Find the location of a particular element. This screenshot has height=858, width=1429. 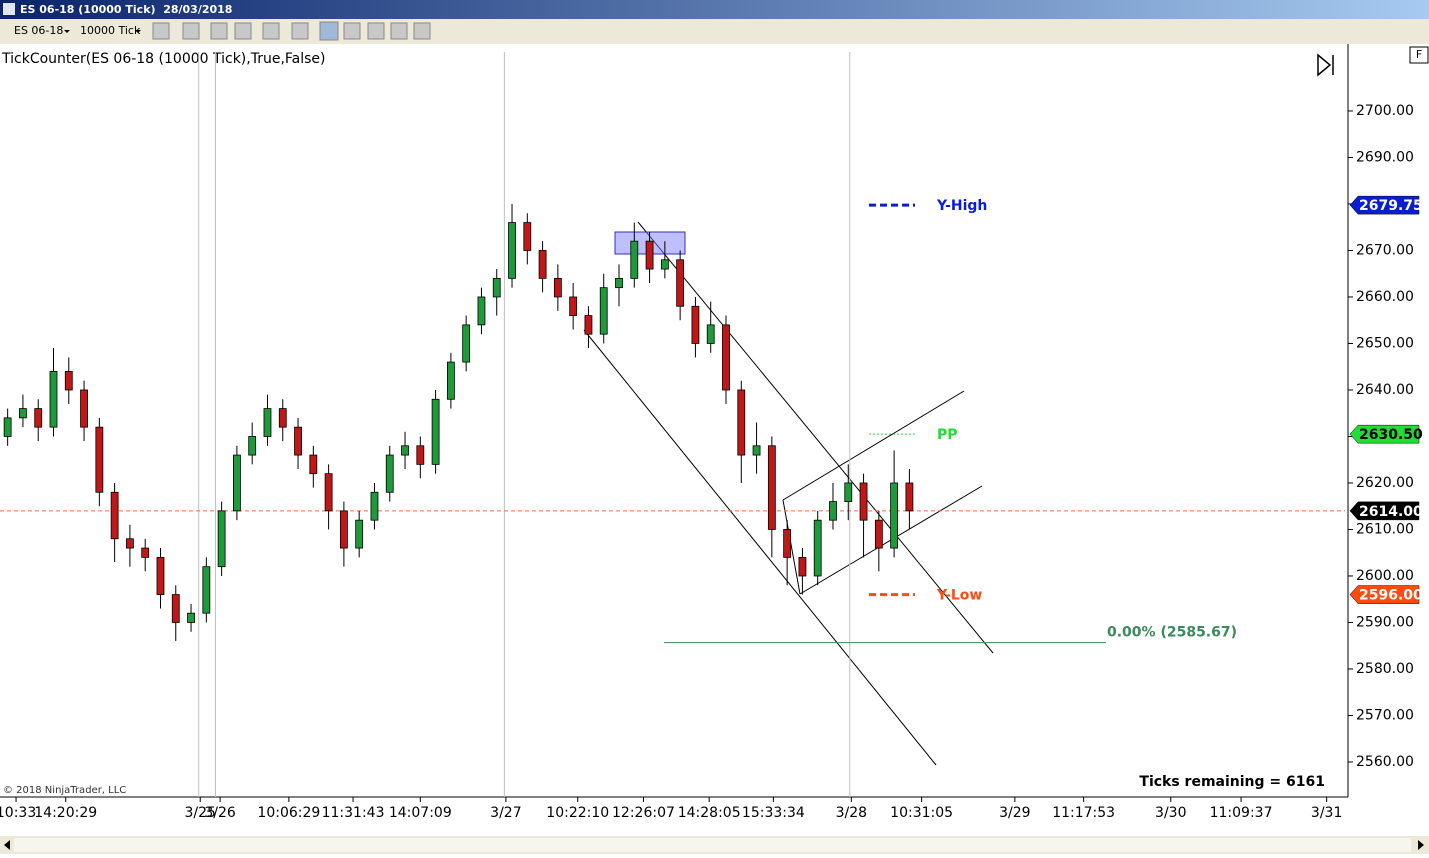

x-tick-label: 3/28 is located at coordinates (851, 813).